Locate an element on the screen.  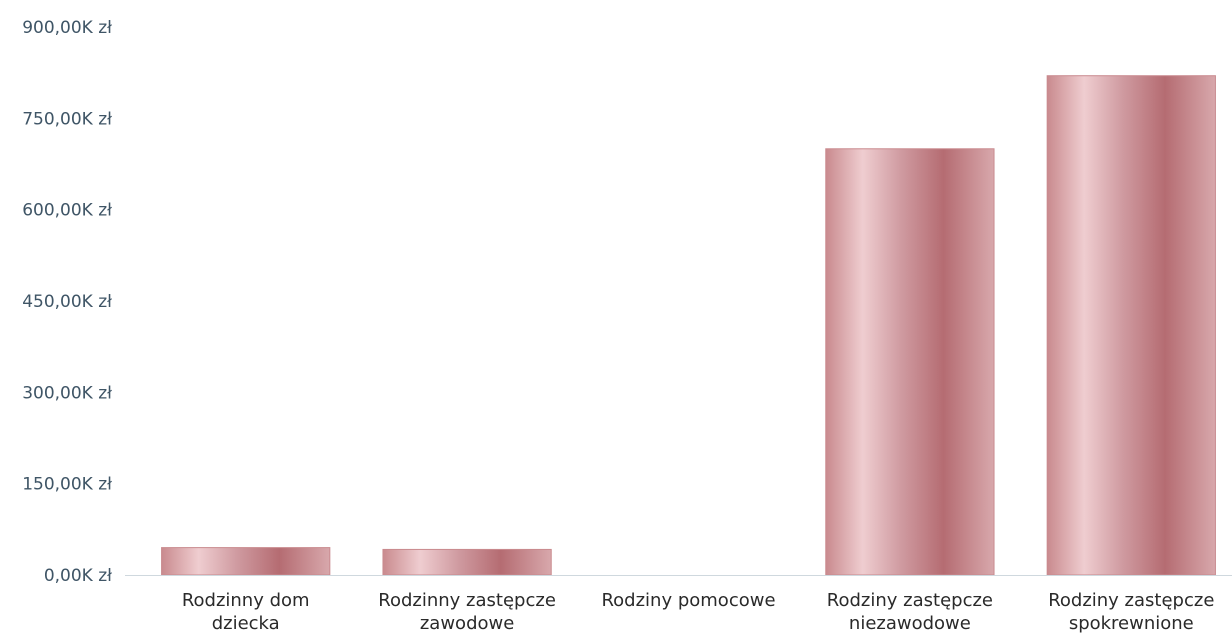
y-tick-label: 300,00K zł is located at coordinates (67, 393).